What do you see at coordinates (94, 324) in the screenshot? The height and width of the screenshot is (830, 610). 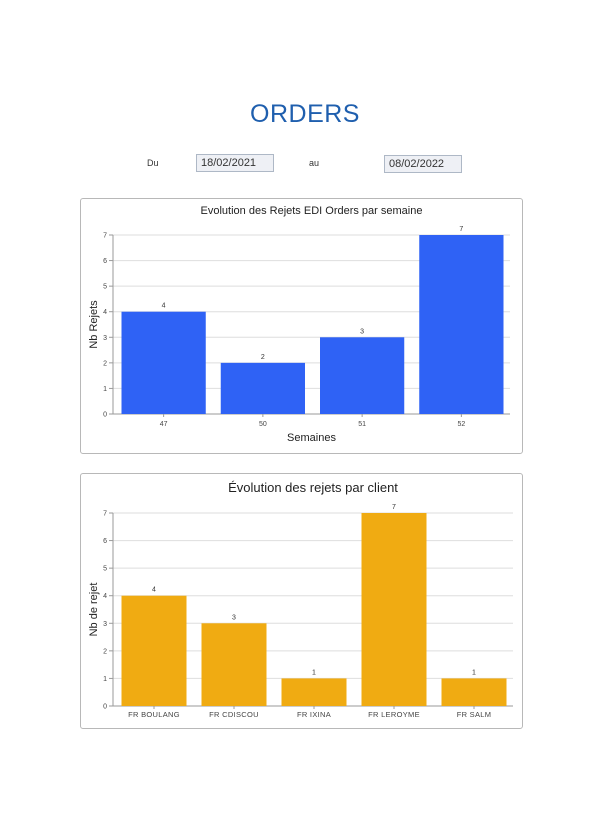 I see `y-axis-label: Nb Rejets` at bounding box center [94, 324].